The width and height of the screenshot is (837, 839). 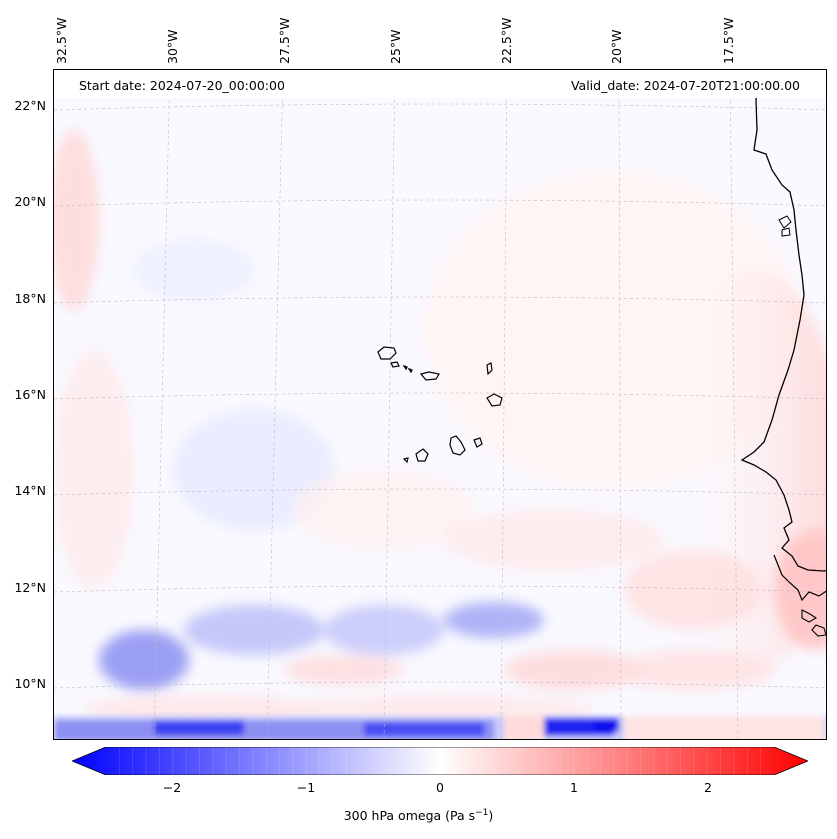 What do you see at coordinates (574, 787) in the screenshot?
I see `colorbar-tick-label: 1` at bounding box center [574, 787].